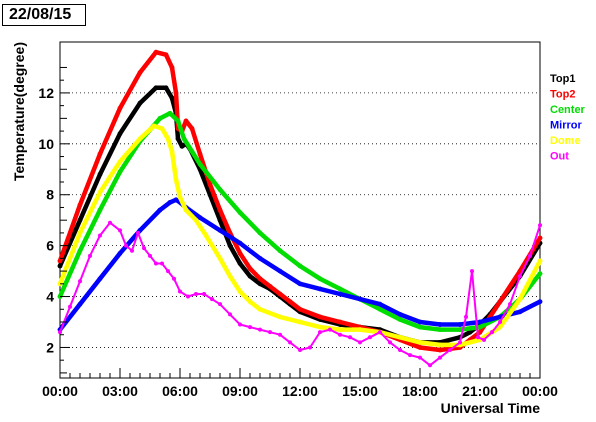 The image size is (596, 422). What do you see at coordinates (562, 95) in the screenshot?
I see `legend-entry-top2: Top2` at bounding box center [562, 95].